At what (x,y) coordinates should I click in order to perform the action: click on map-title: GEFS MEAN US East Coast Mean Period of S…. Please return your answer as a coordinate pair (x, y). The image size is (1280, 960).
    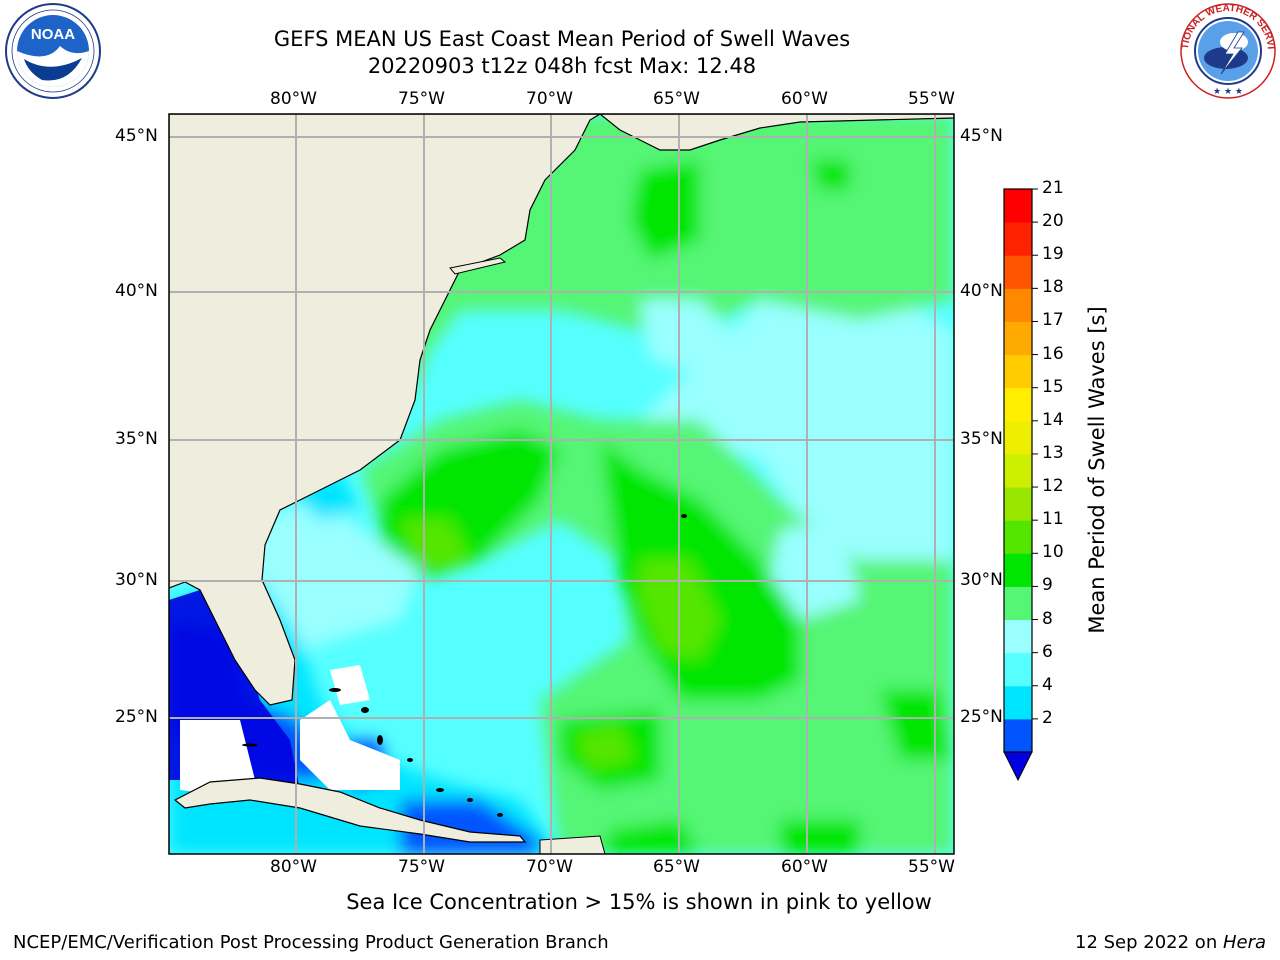
    Looking at the image, I should click on (562, 39).